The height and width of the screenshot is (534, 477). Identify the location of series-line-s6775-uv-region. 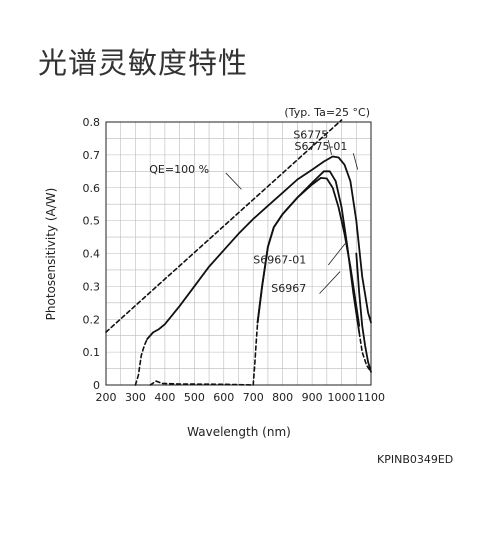
(141, 362).